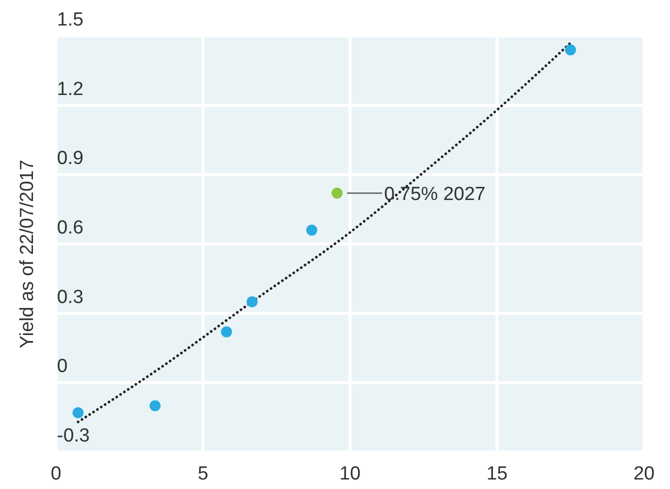 The height and width of the screenshot is (489, 670). I want to click on x-tick-label: 15, so click(497, 473).